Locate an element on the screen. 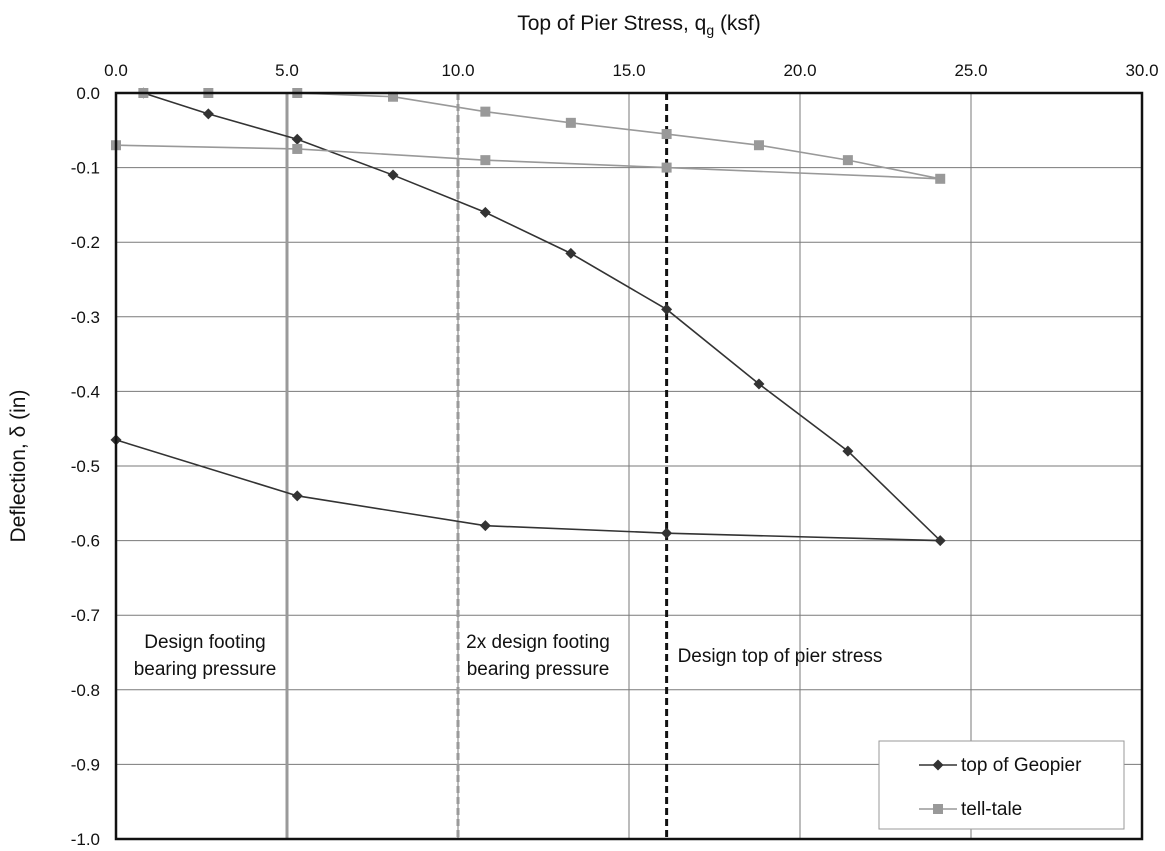 This screenshot has width=1165, height=851. x-tick-label: 5.0 is located at coordinates (287, 70).